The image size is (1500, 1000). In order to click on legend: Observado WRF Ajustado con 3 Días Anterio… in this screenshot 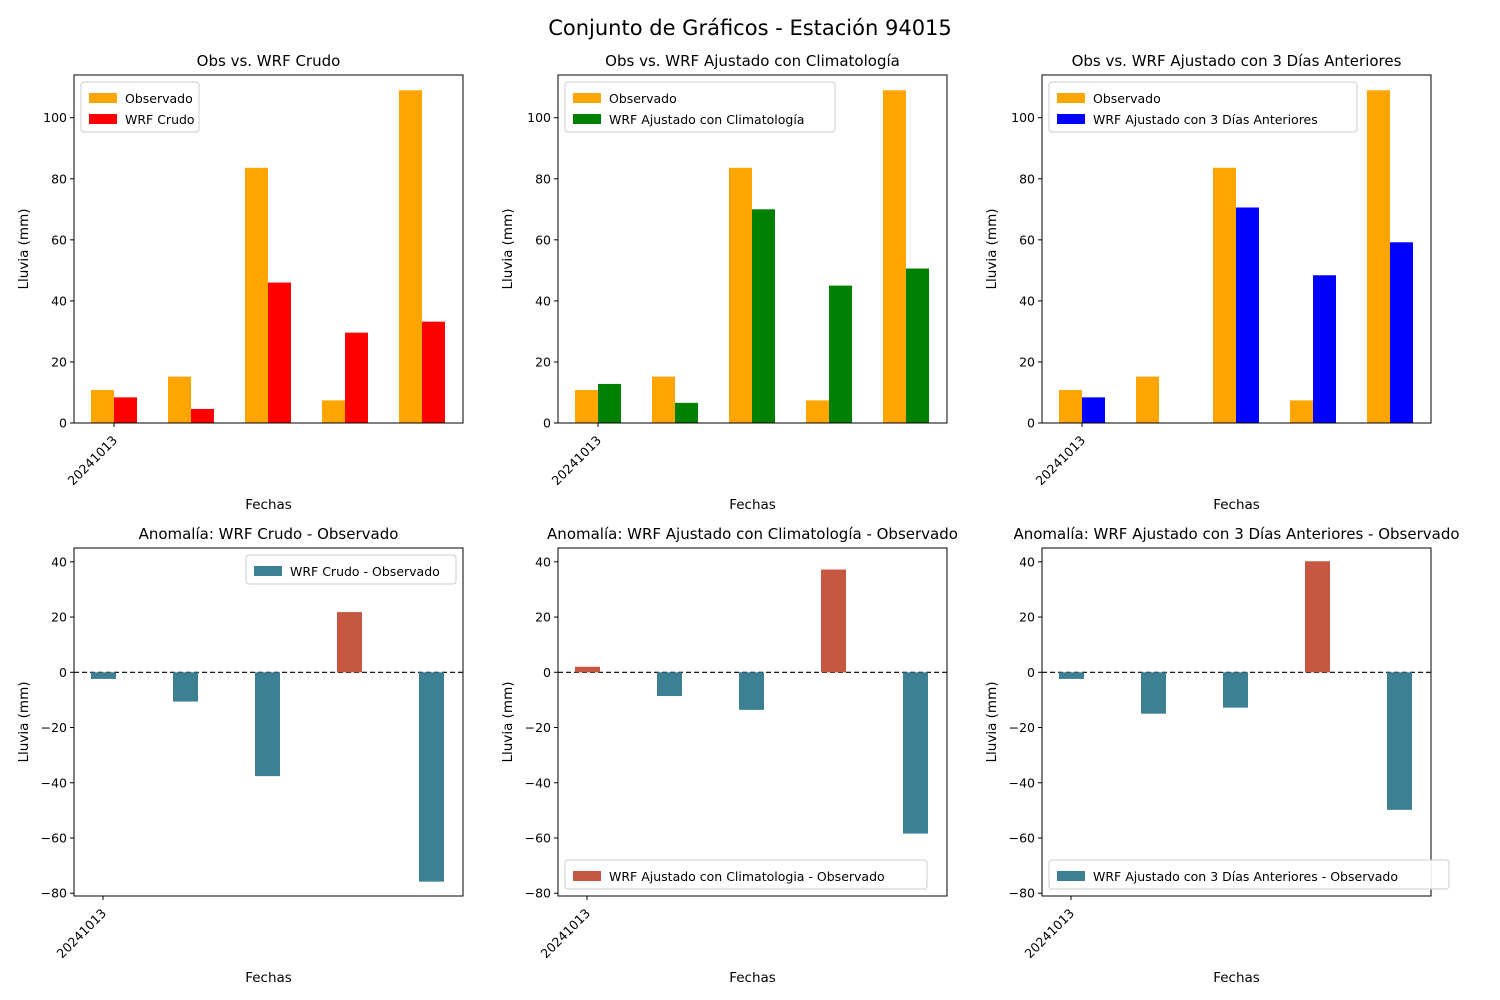, I will do `click(1203, 107)`.